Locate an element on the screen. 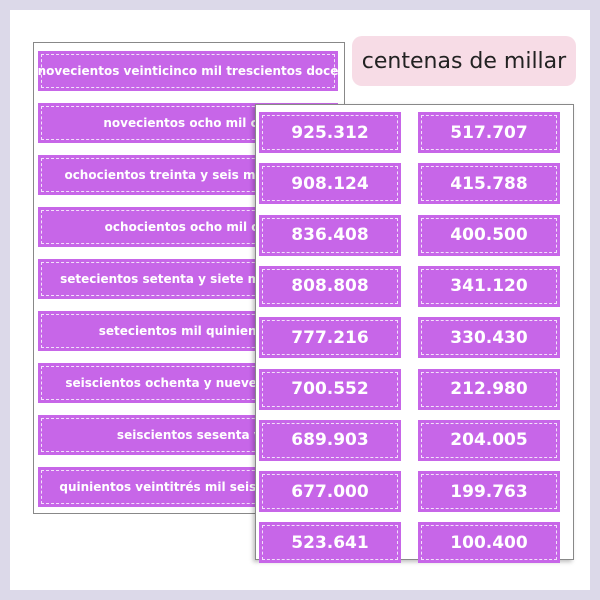 The width and height of the screenshot is (600, 600). title: centenas de millar is located at coordinates (464, 61).